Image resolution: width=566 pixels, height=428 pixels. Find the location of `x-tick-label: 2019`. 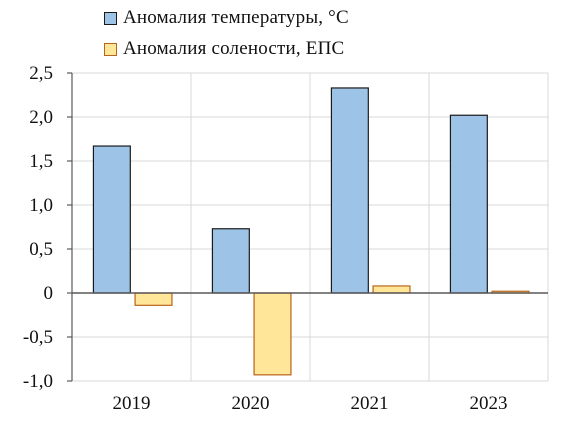

x-tick-label: 2019 is located at coordinates (132, 403).